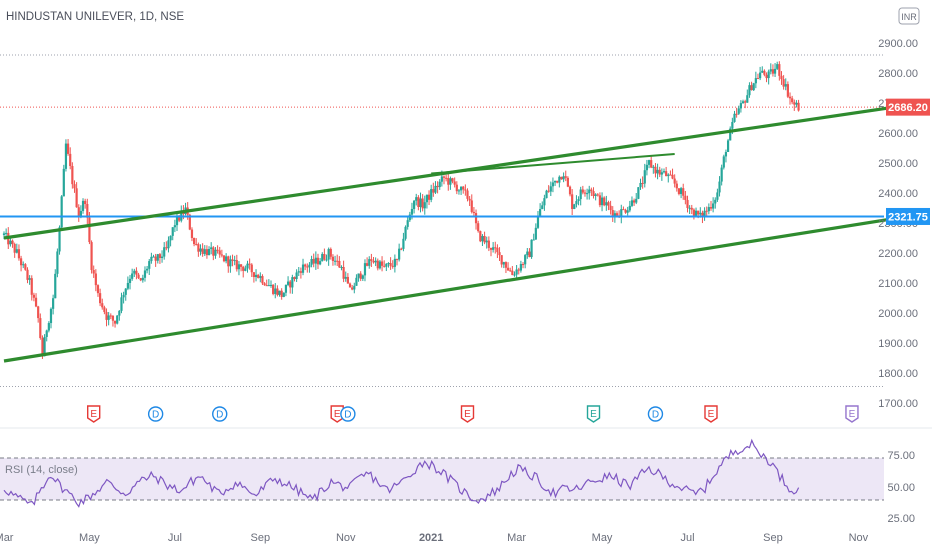  I want to click on rsi-level-50: 50.00, so click(901, 488).